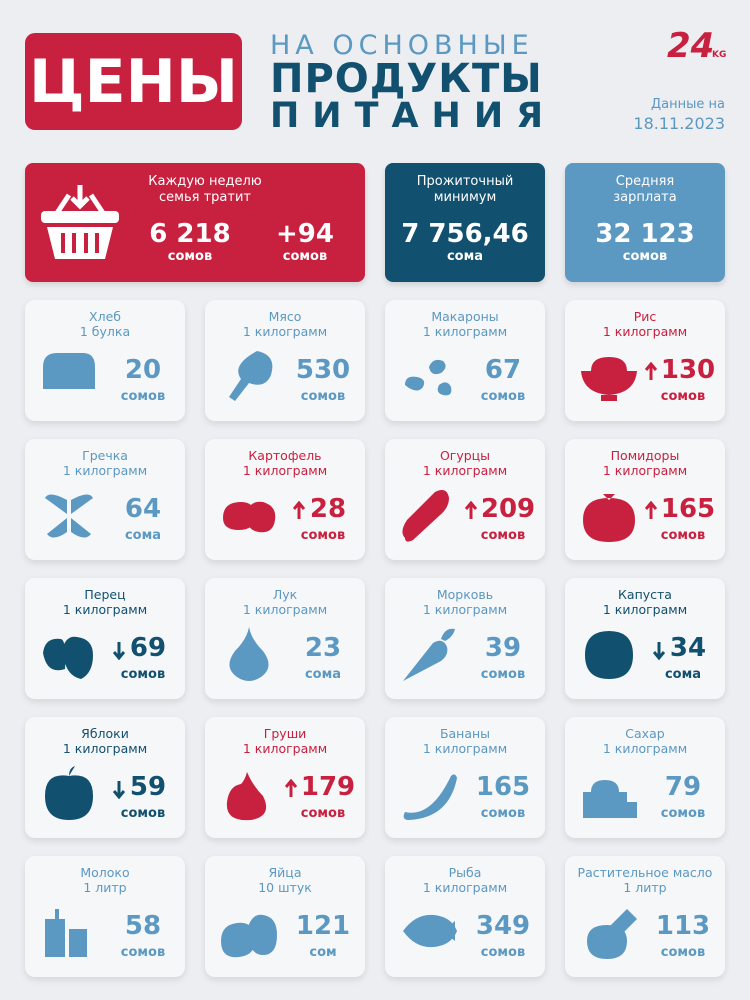 This screenshot has height=1000, width=750. Describe the element at coordinates (285, 733) in the screenshot. I see `item-name: Груши` at that location.